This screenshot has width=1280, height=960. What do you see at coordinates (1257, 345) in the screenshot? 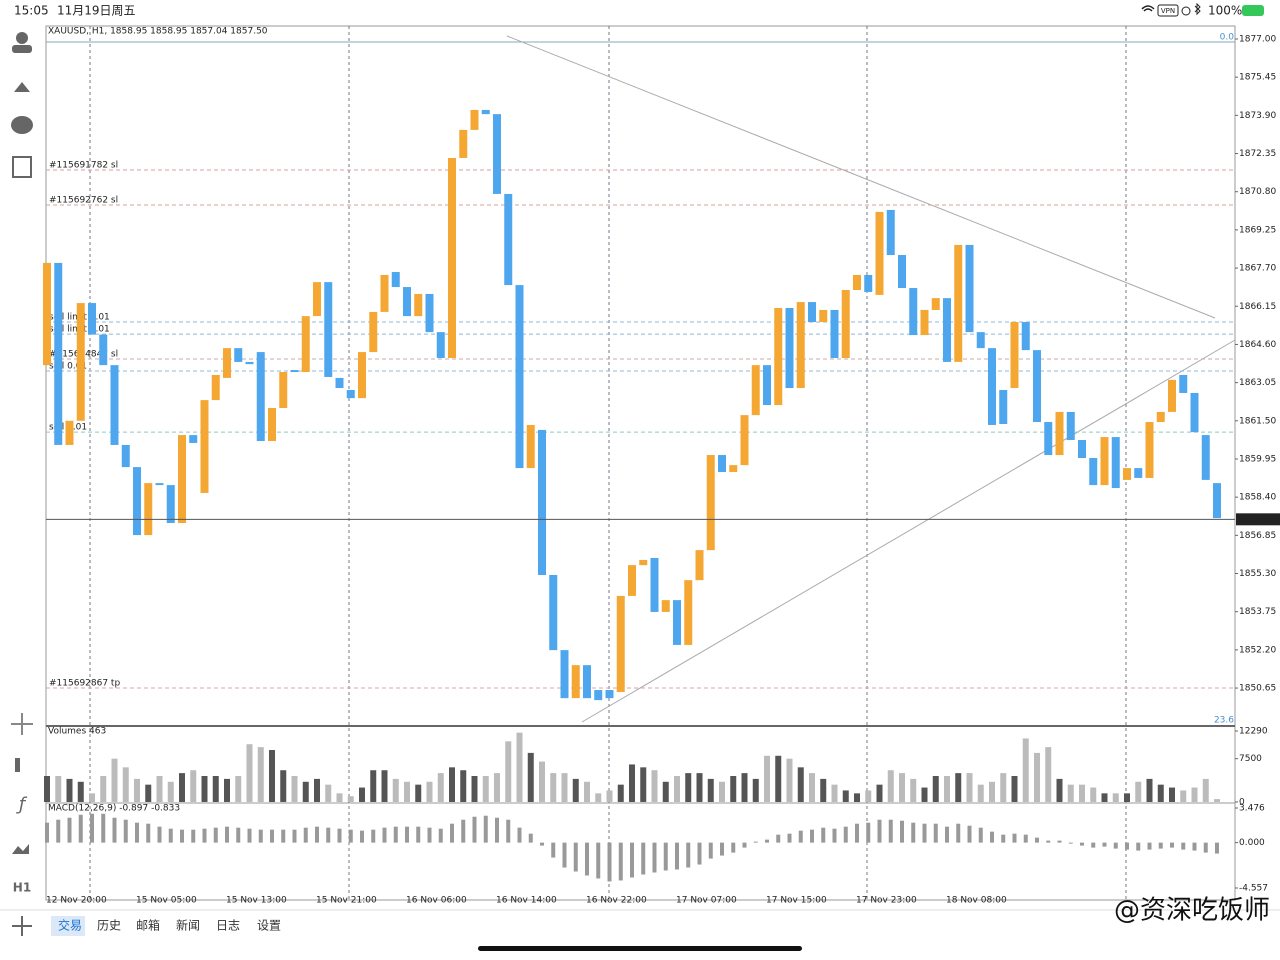
I see `y-tick-label: 1864.60` at bounding box center [1257, 345].